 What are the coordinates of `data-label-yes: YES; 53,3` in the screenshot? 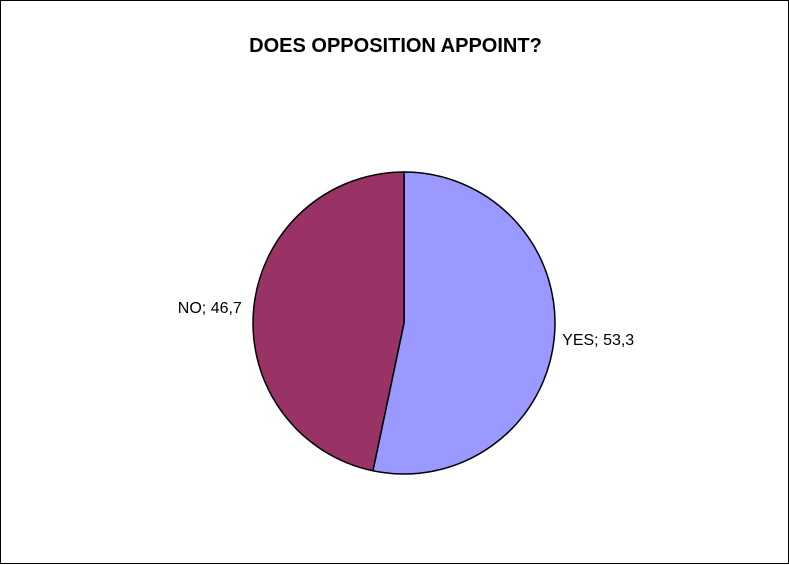 It's located at (598, 340).